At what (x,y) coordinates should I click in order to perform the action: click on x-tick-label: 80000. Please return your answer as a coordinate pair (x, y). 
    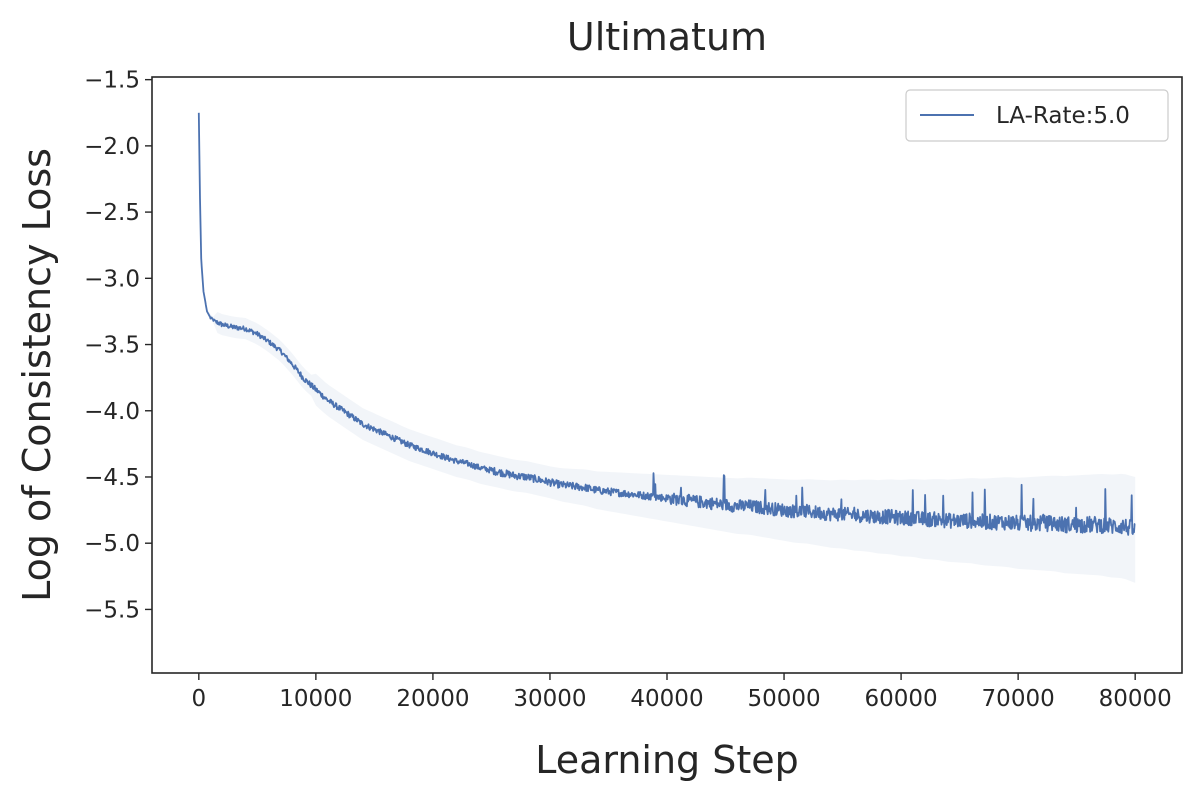
    Looking at the image, I should click on (1135, 699).